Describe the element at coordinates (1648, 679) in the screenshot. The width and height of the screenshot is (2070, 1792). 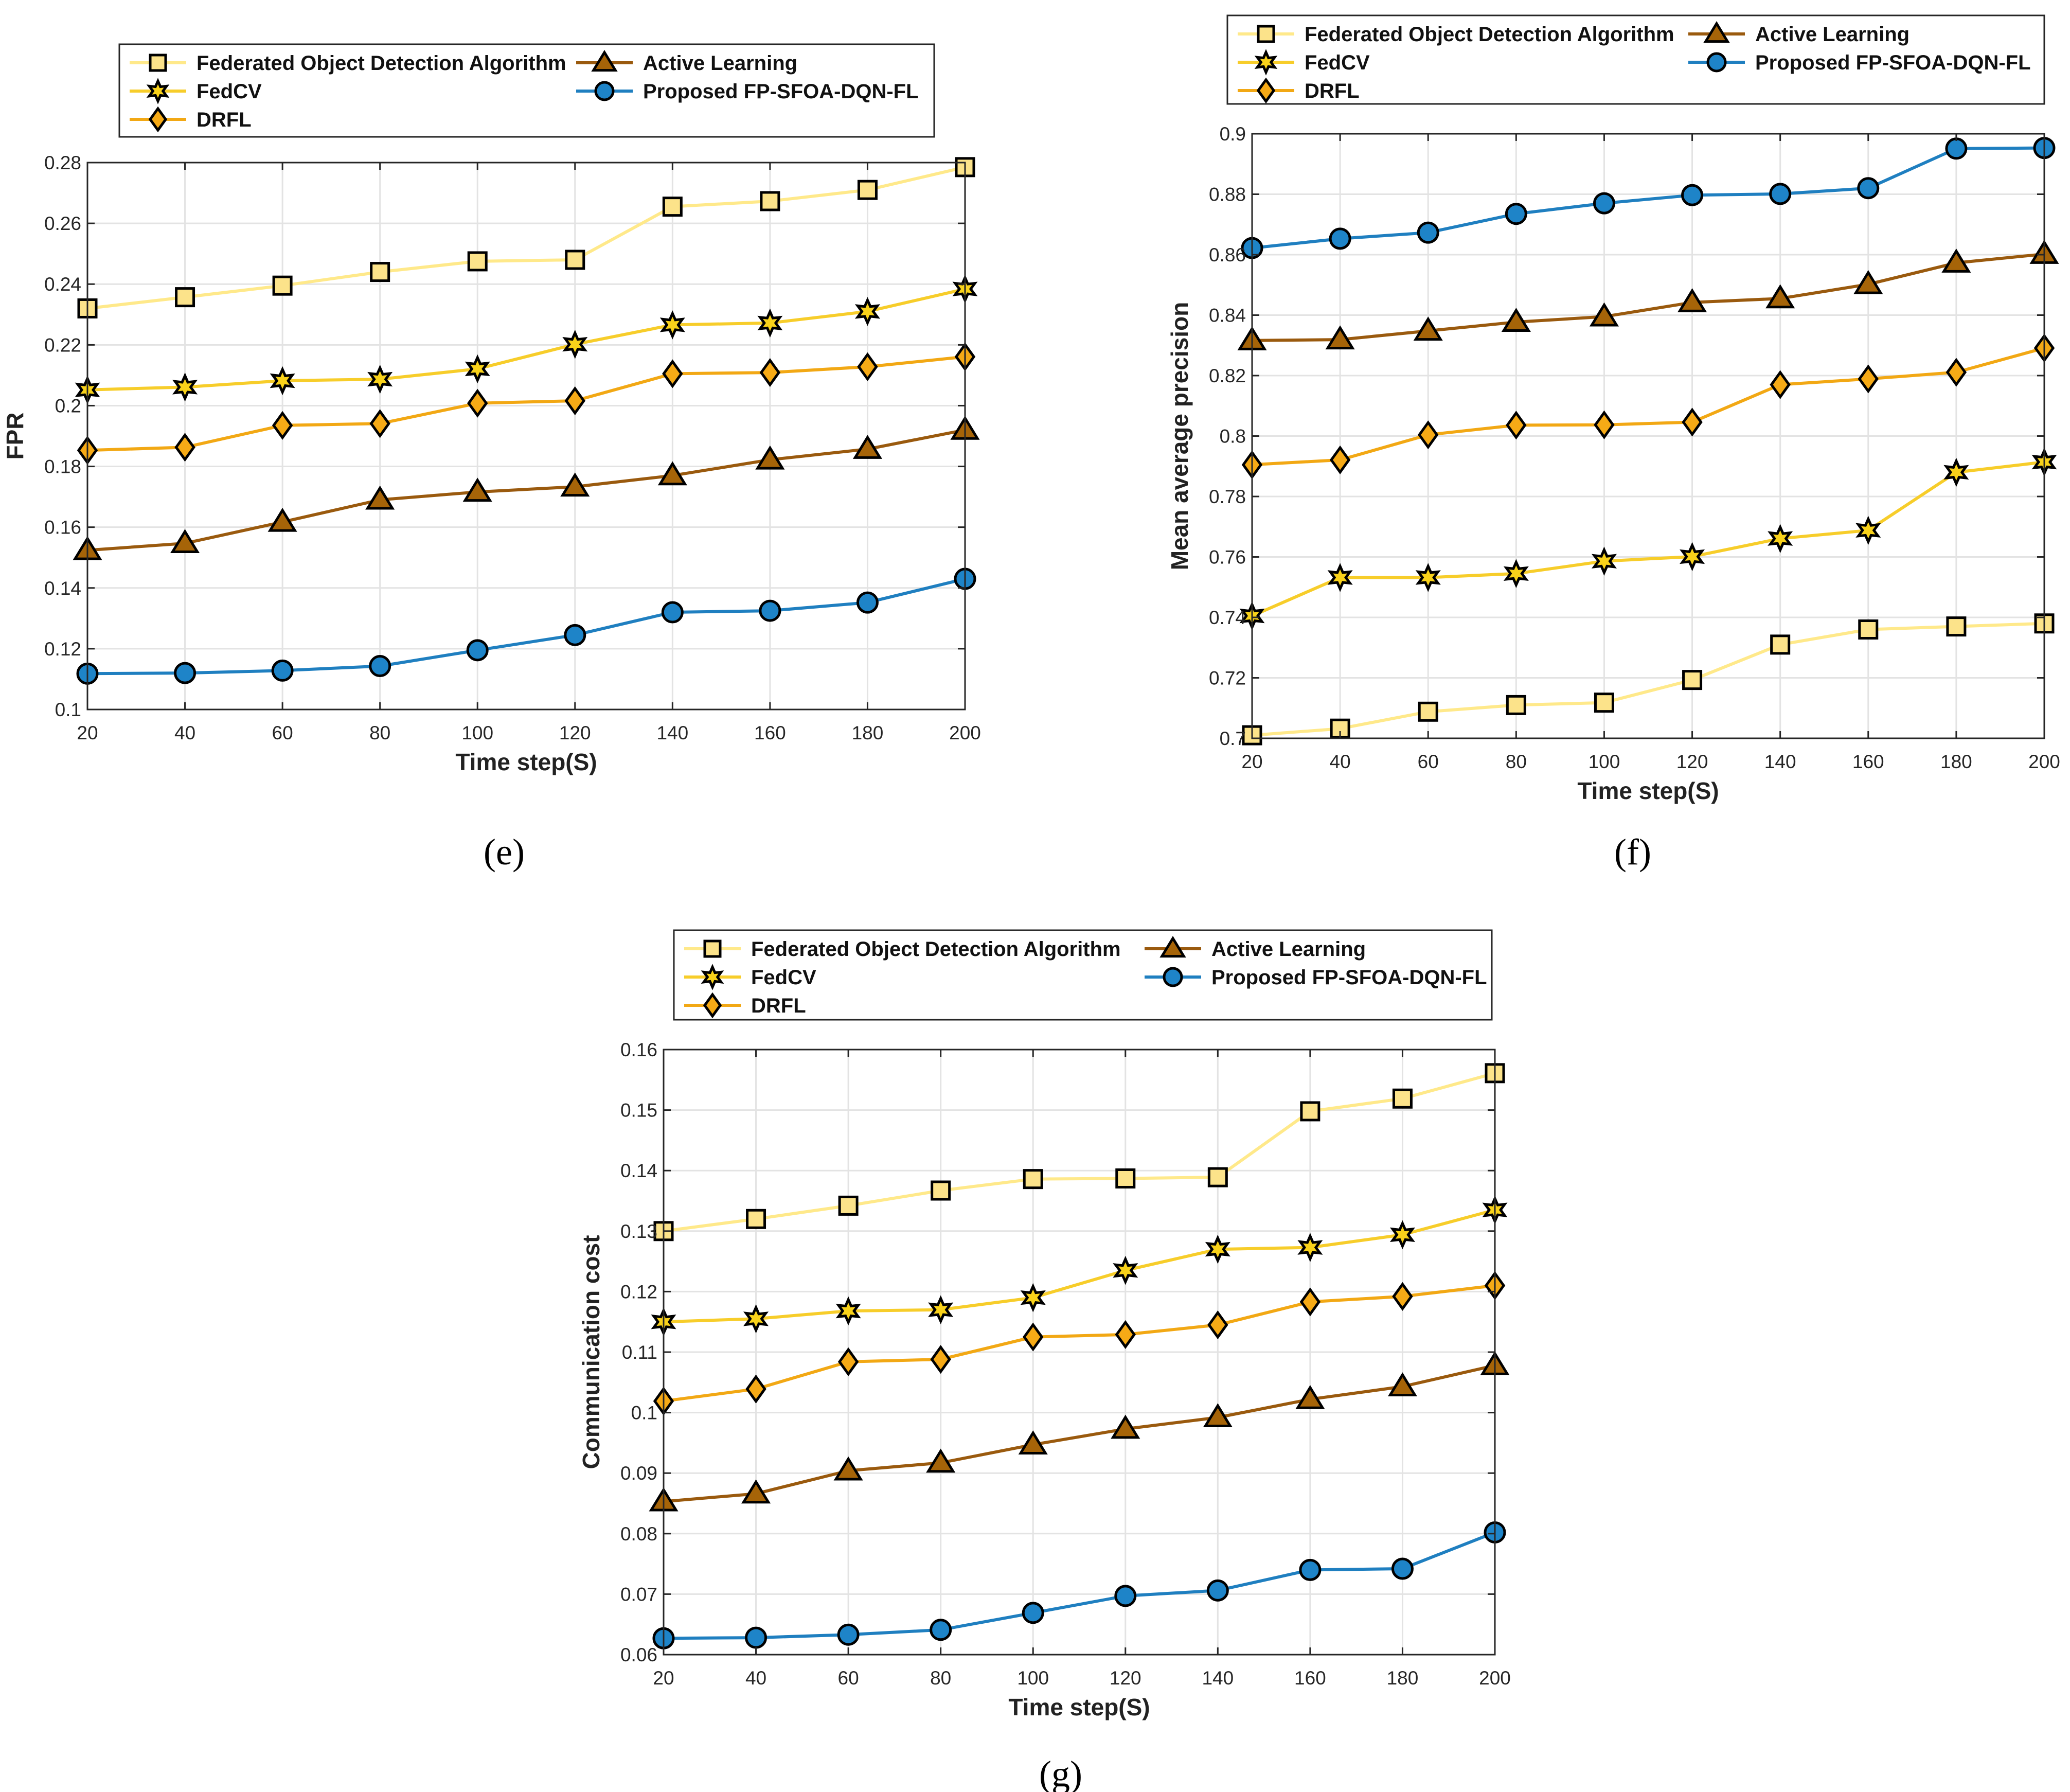
I see `series-line-federated-object-detection-algorithm` at that location.